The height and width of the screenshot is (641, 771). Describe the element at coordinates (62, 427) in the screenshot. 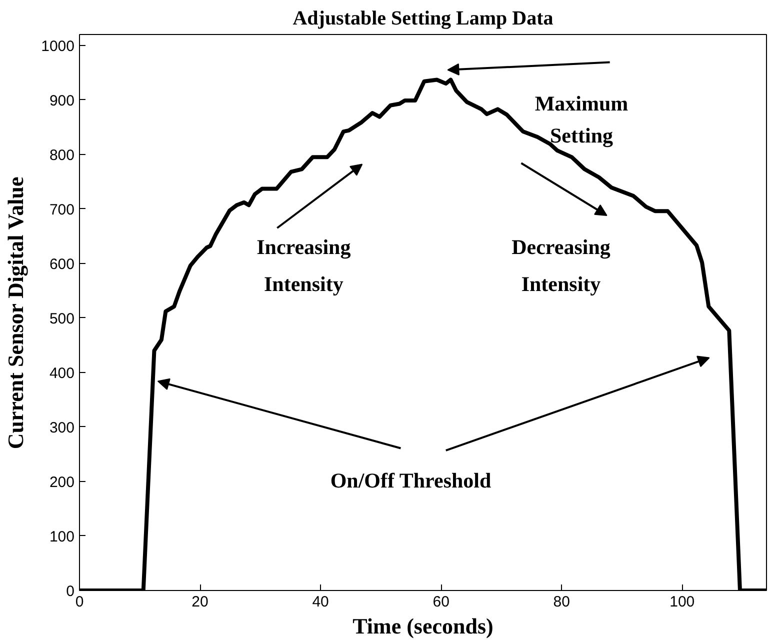

I see `y-tick-label: 300` at that location.